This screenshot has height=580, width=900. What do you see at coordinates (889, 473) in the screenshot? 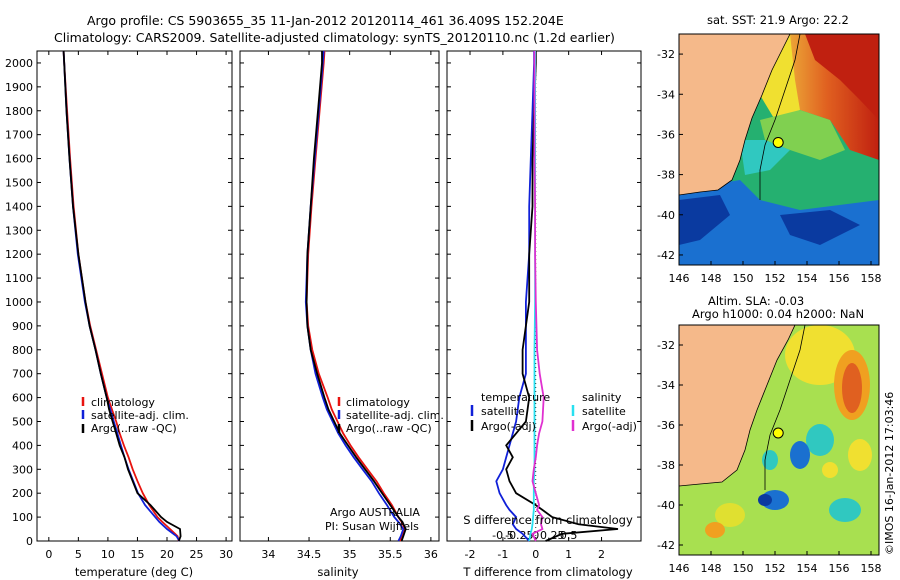
I see `credit-text: ©IMOS 16-Jan-2012 17:03:46` at bounding box center [889, 473].